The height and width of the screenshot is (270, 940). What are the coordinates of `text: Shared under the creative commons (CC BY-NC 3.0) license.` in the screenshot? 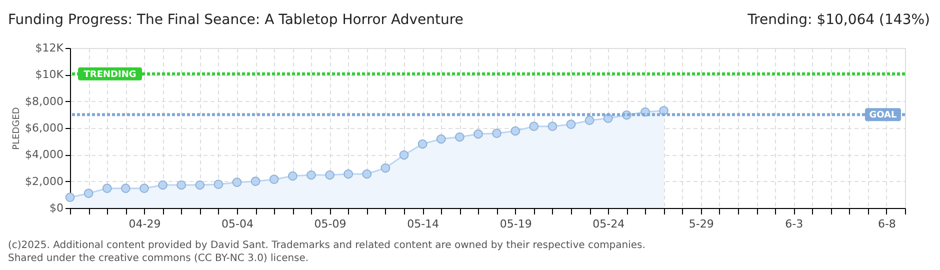 It's located at (158, 258).